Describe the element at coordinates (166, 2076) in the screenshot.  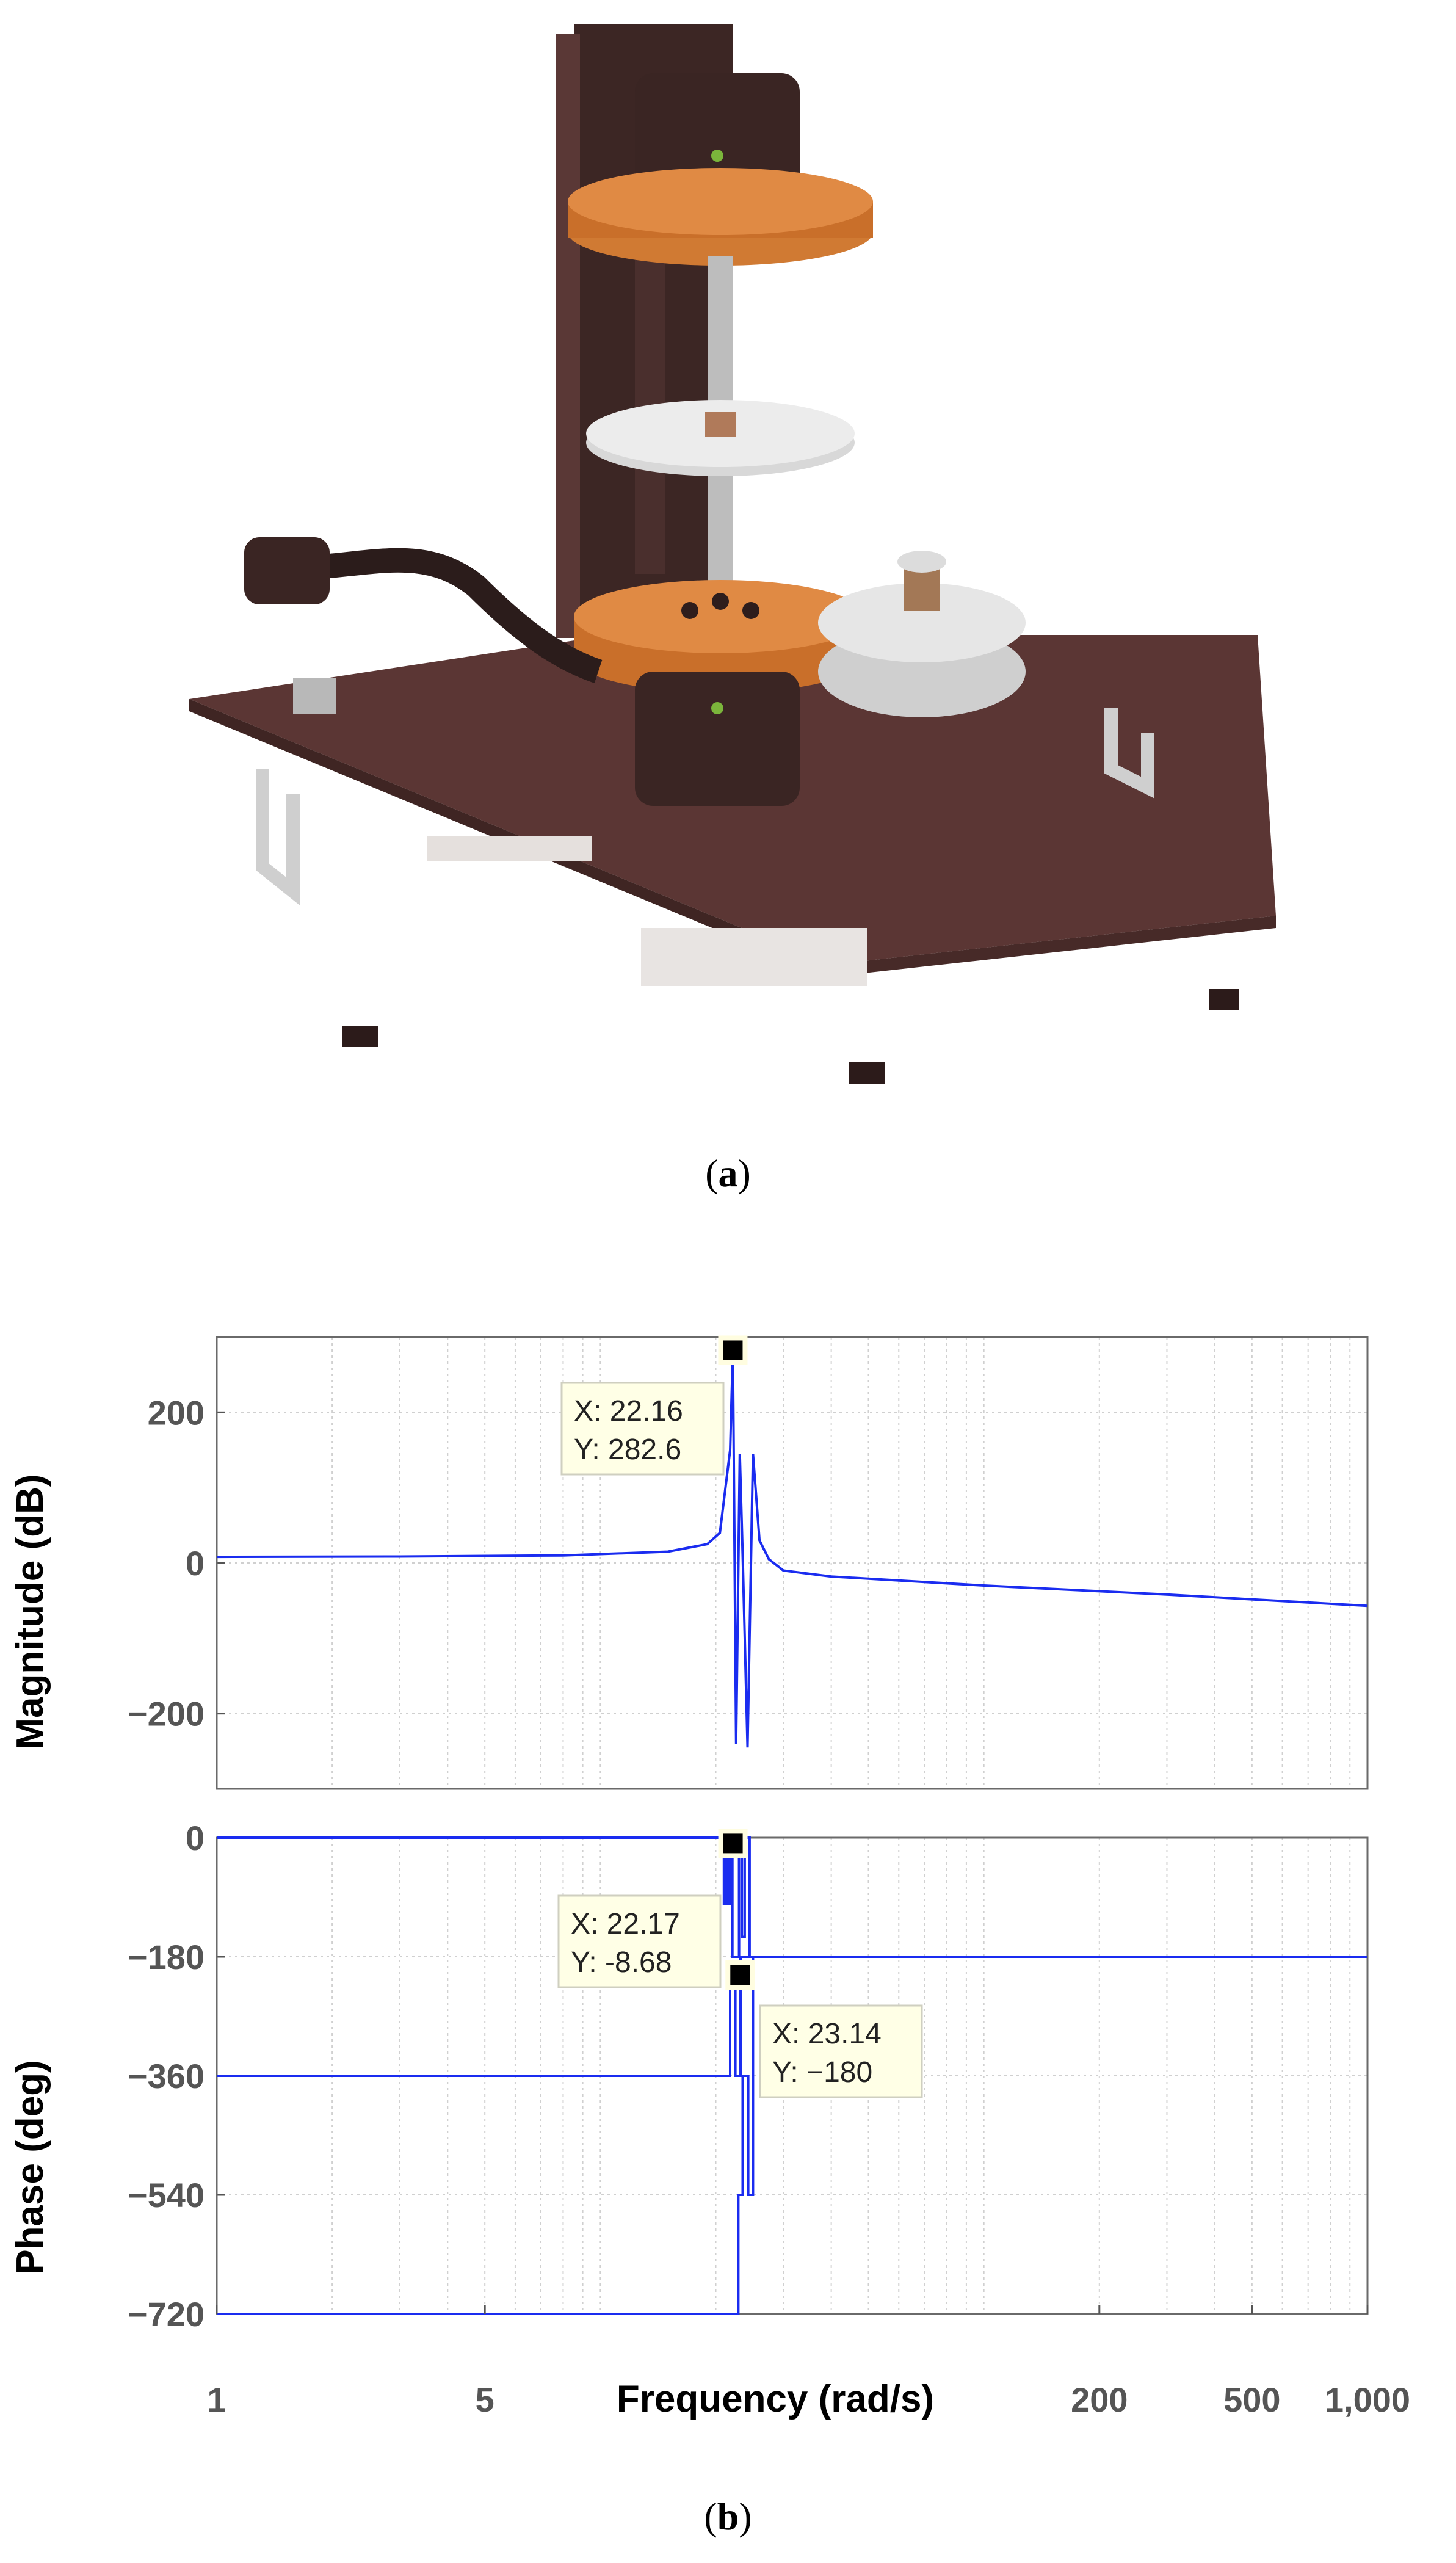
I see `phase-y-tick-label: −360` at that location.